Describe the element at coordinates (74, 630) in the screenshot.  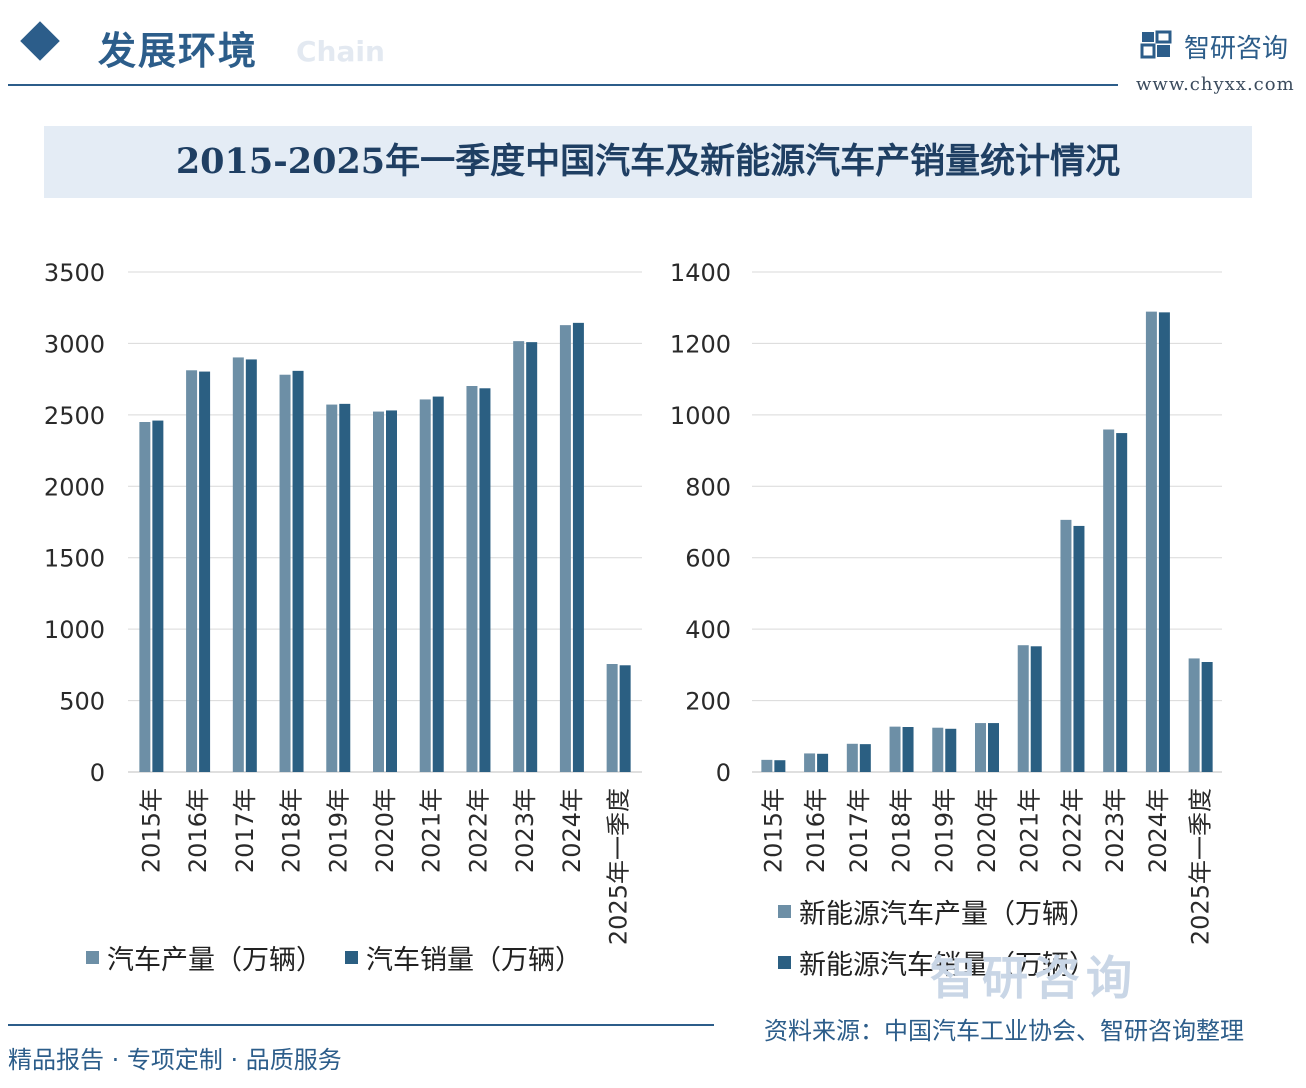
I see `left-y-tick-label: 1000` at that location.